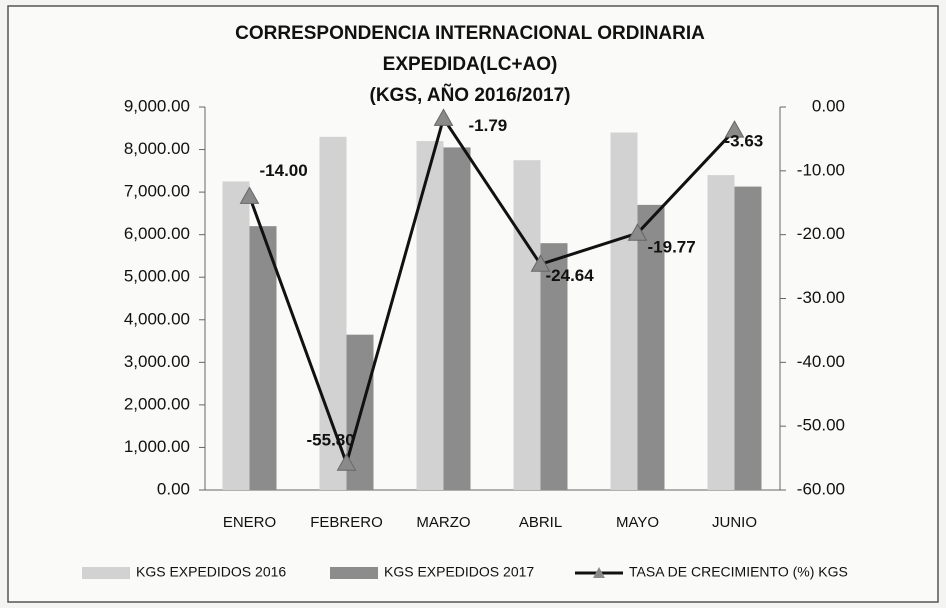  I want to click on data-label: -19.77, so click(672, 247).